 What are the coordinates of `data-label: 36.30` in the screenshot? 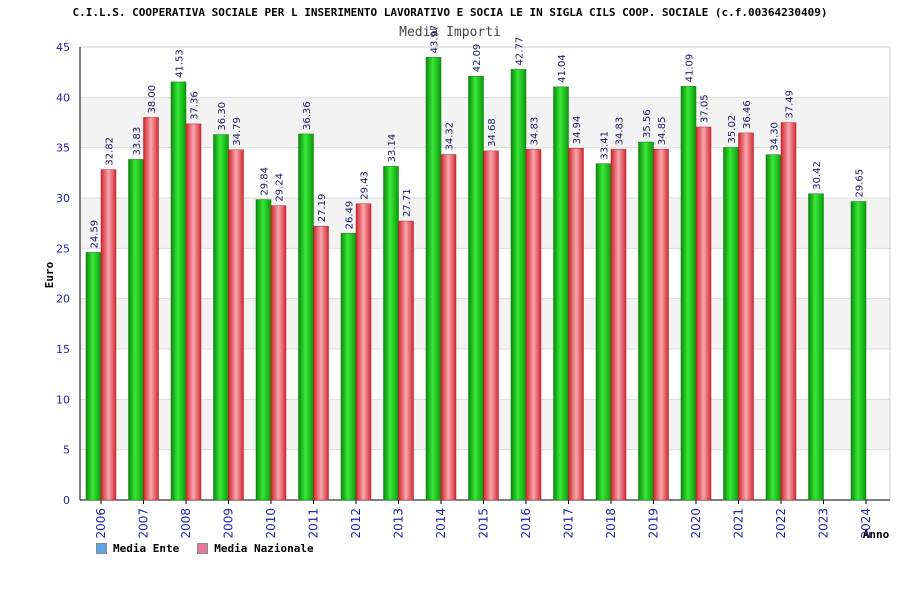 It's located at (222, 116).